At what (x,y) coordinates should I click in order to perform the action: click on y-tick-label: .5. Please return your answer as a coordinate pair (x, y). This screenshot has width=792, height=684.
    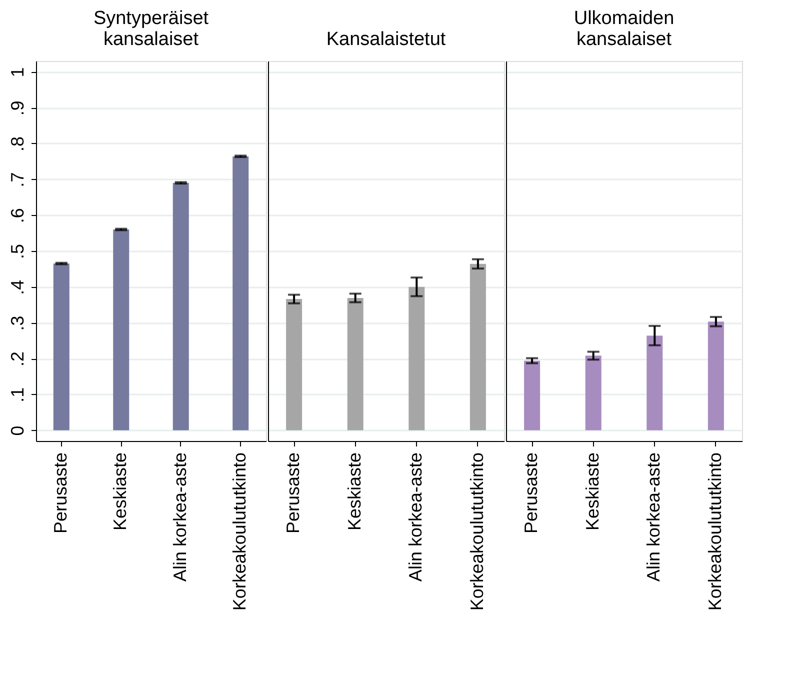
    Looking at the image, I should click on (18, 252).